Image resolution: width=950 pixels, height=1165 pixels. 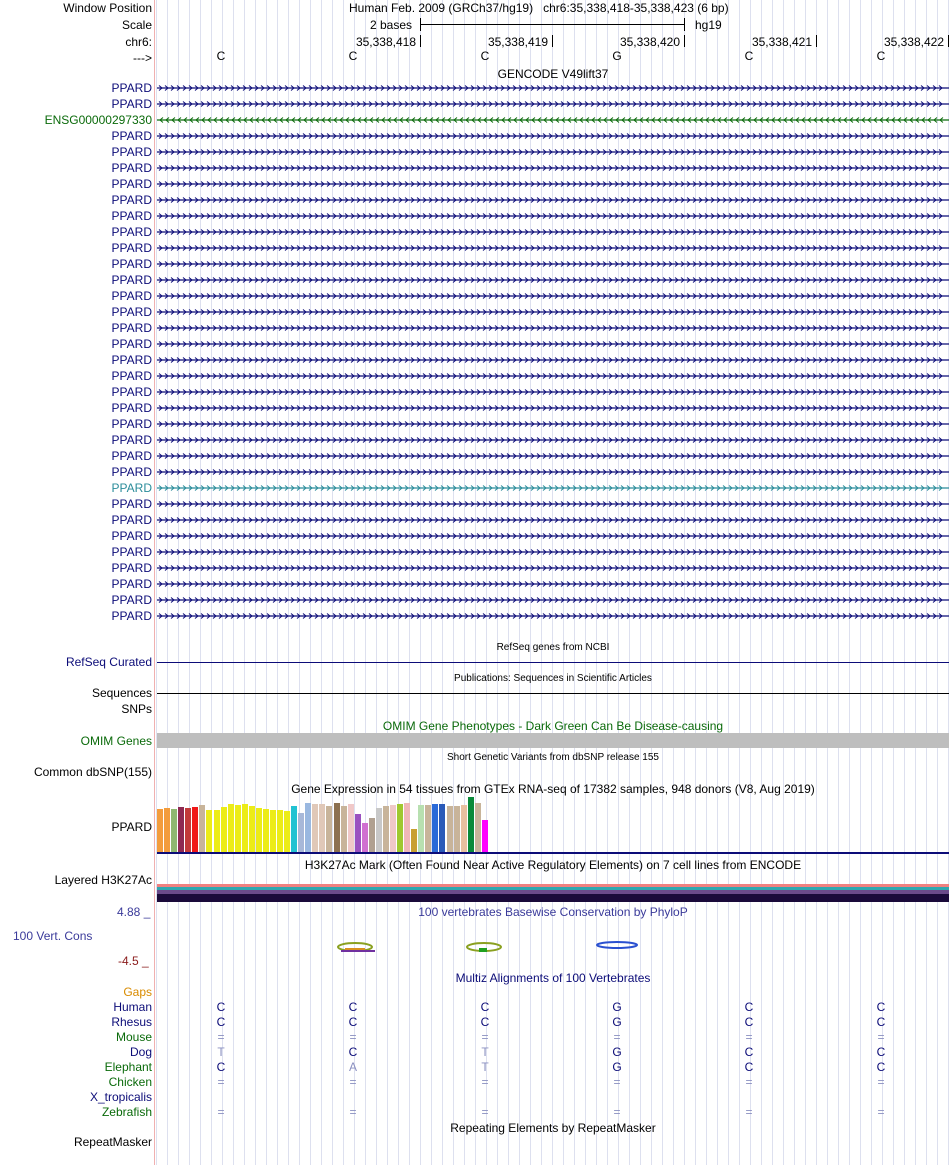 I want to click on phylop-logo-c1, so click(x=357, y=949).